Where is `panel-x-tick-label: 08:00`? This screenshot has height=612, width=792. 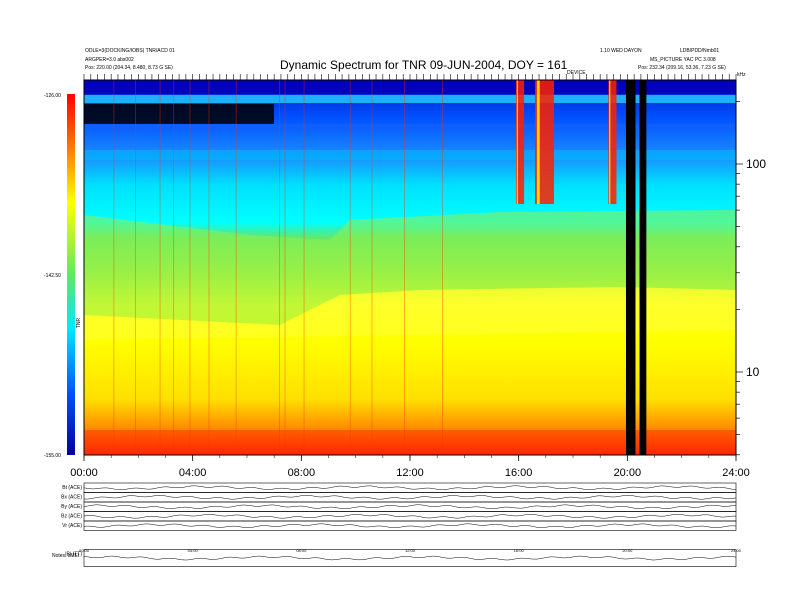 panel-x-tick-label: 08:00 is located at coordinates (301, 550).